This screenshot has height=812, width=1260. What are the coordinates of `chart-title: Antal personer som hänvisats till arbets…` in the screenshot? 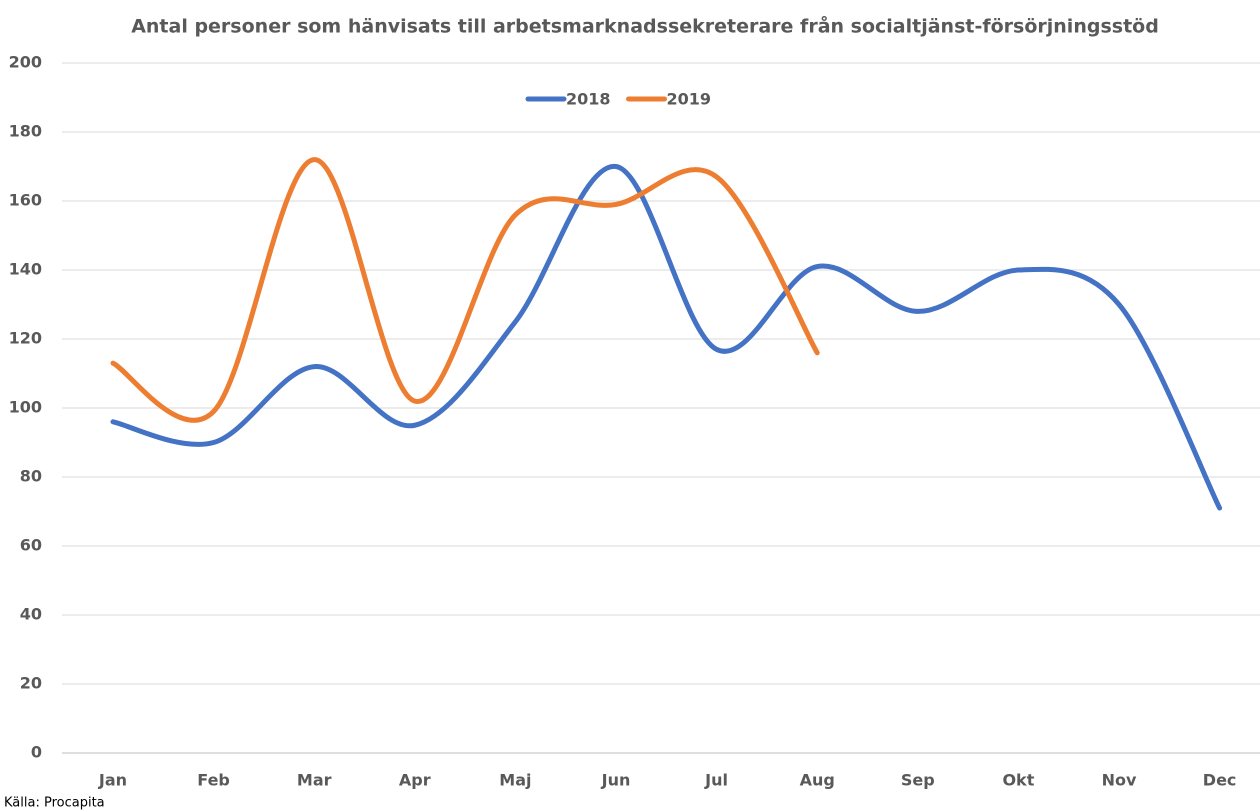 It's located at (645, 26).